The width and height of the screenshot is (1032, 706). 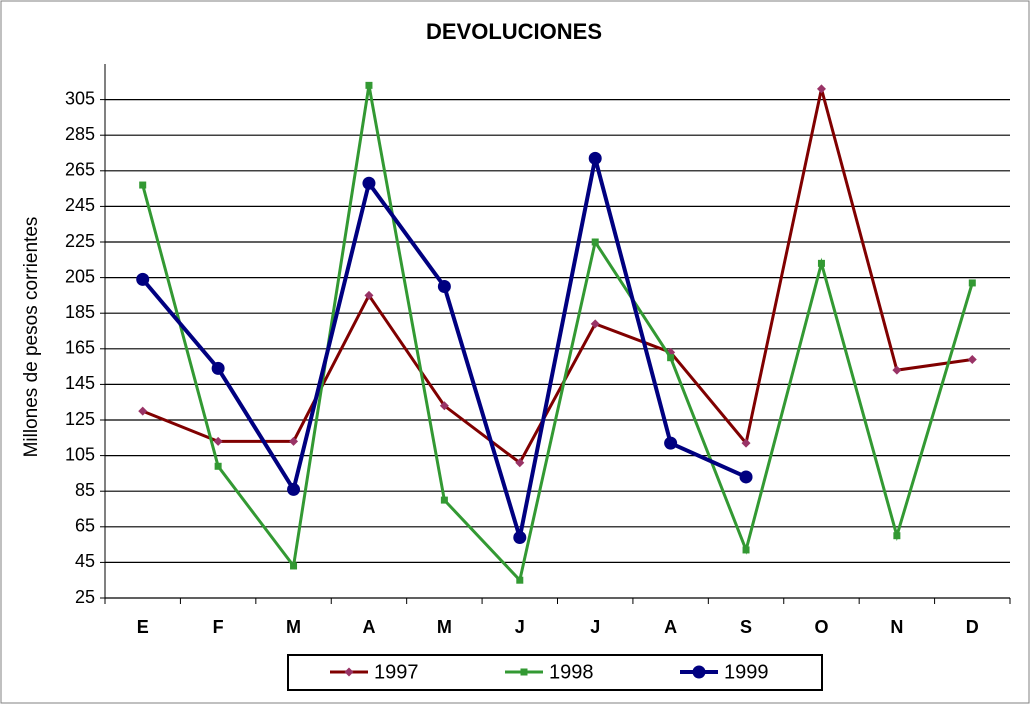 I want to click on y-tick-label: 165, so click(x=80, y=348).